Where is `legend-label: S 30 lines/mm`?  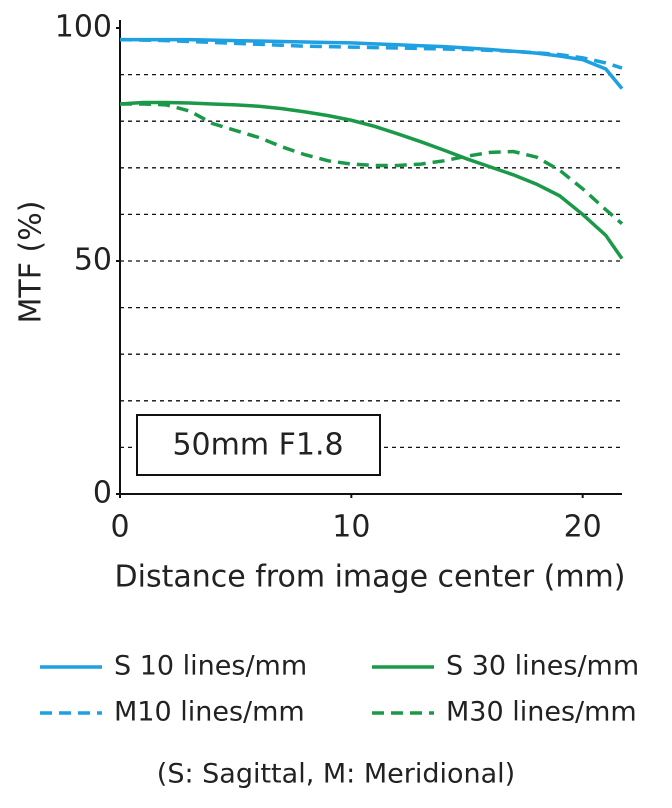 legend-label: S 30 lines/mm is located at coordinates (542, 666).